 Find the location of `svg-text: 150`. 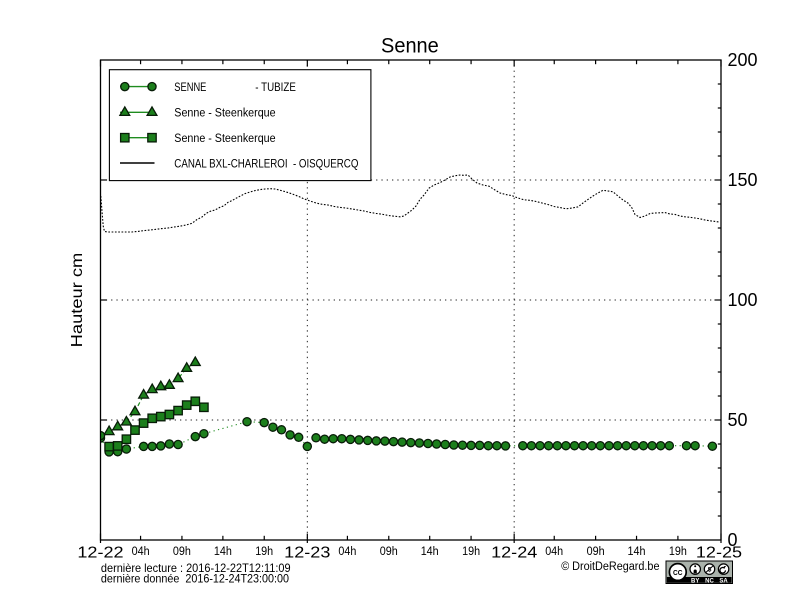

svg-text: 150 is located at coordinates (743, 180).